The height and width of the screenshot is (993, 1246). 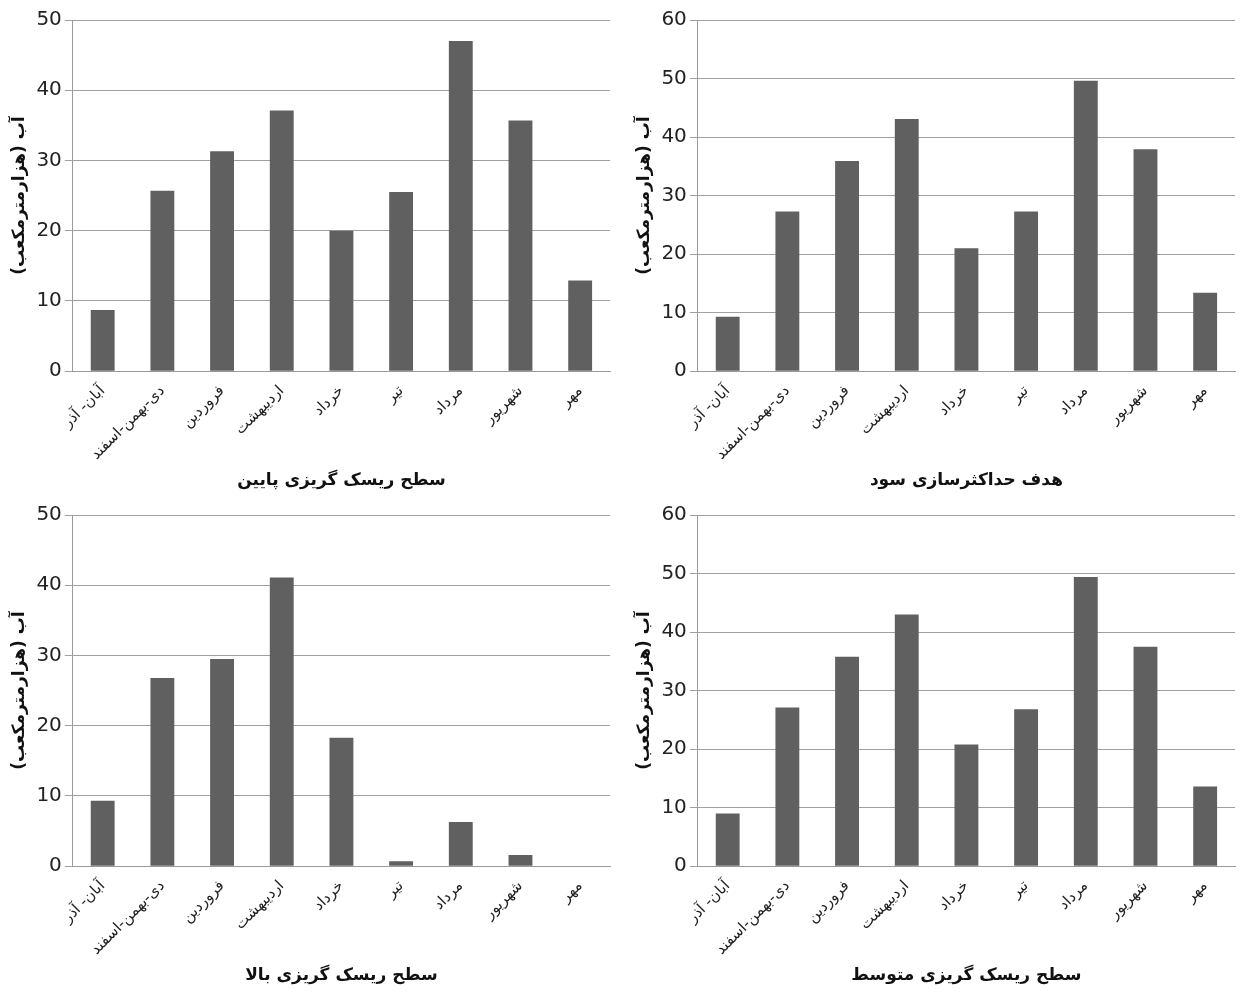 I want to click on x-axis-title: سطح ریسک گریزی پایین, so click(x=341, y=480).